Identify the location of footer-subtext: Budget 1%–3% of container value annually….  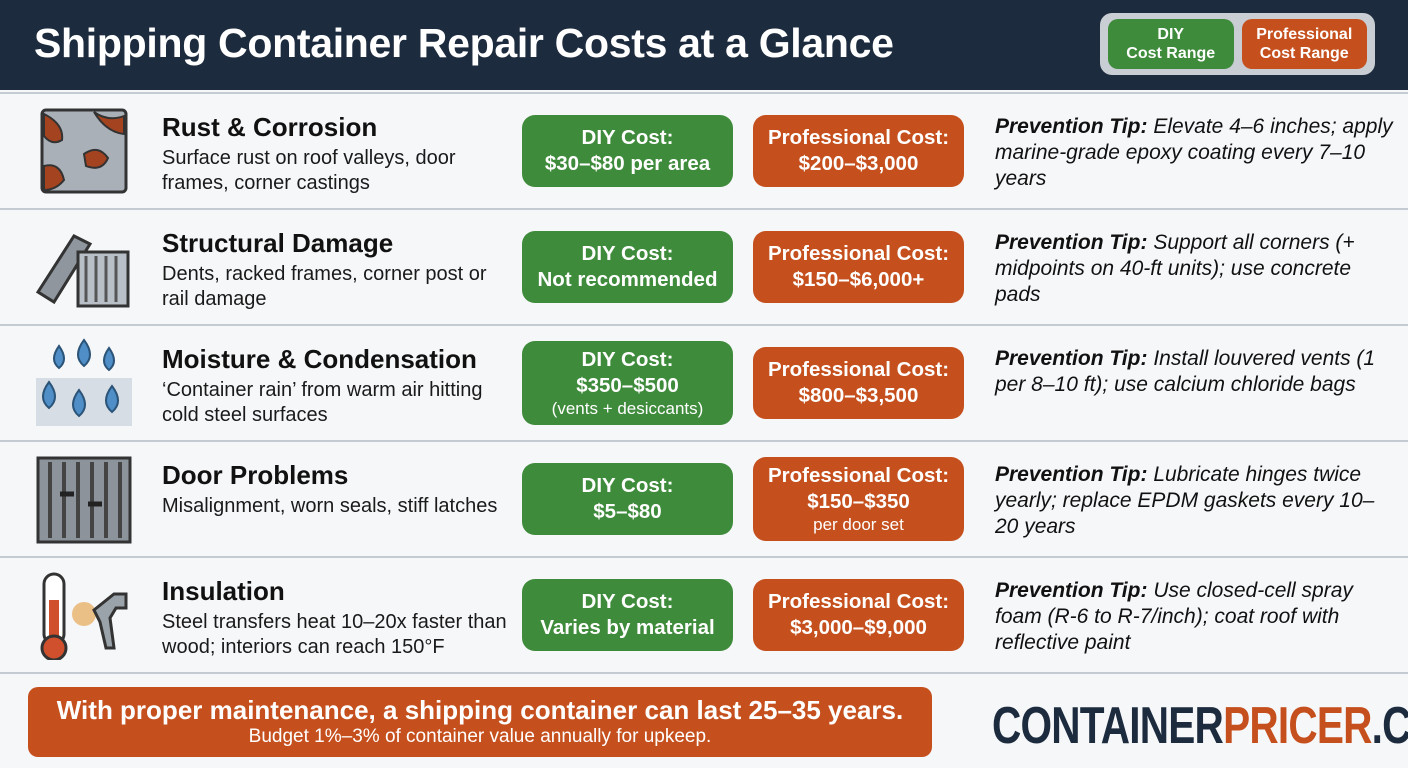
(480, 736).